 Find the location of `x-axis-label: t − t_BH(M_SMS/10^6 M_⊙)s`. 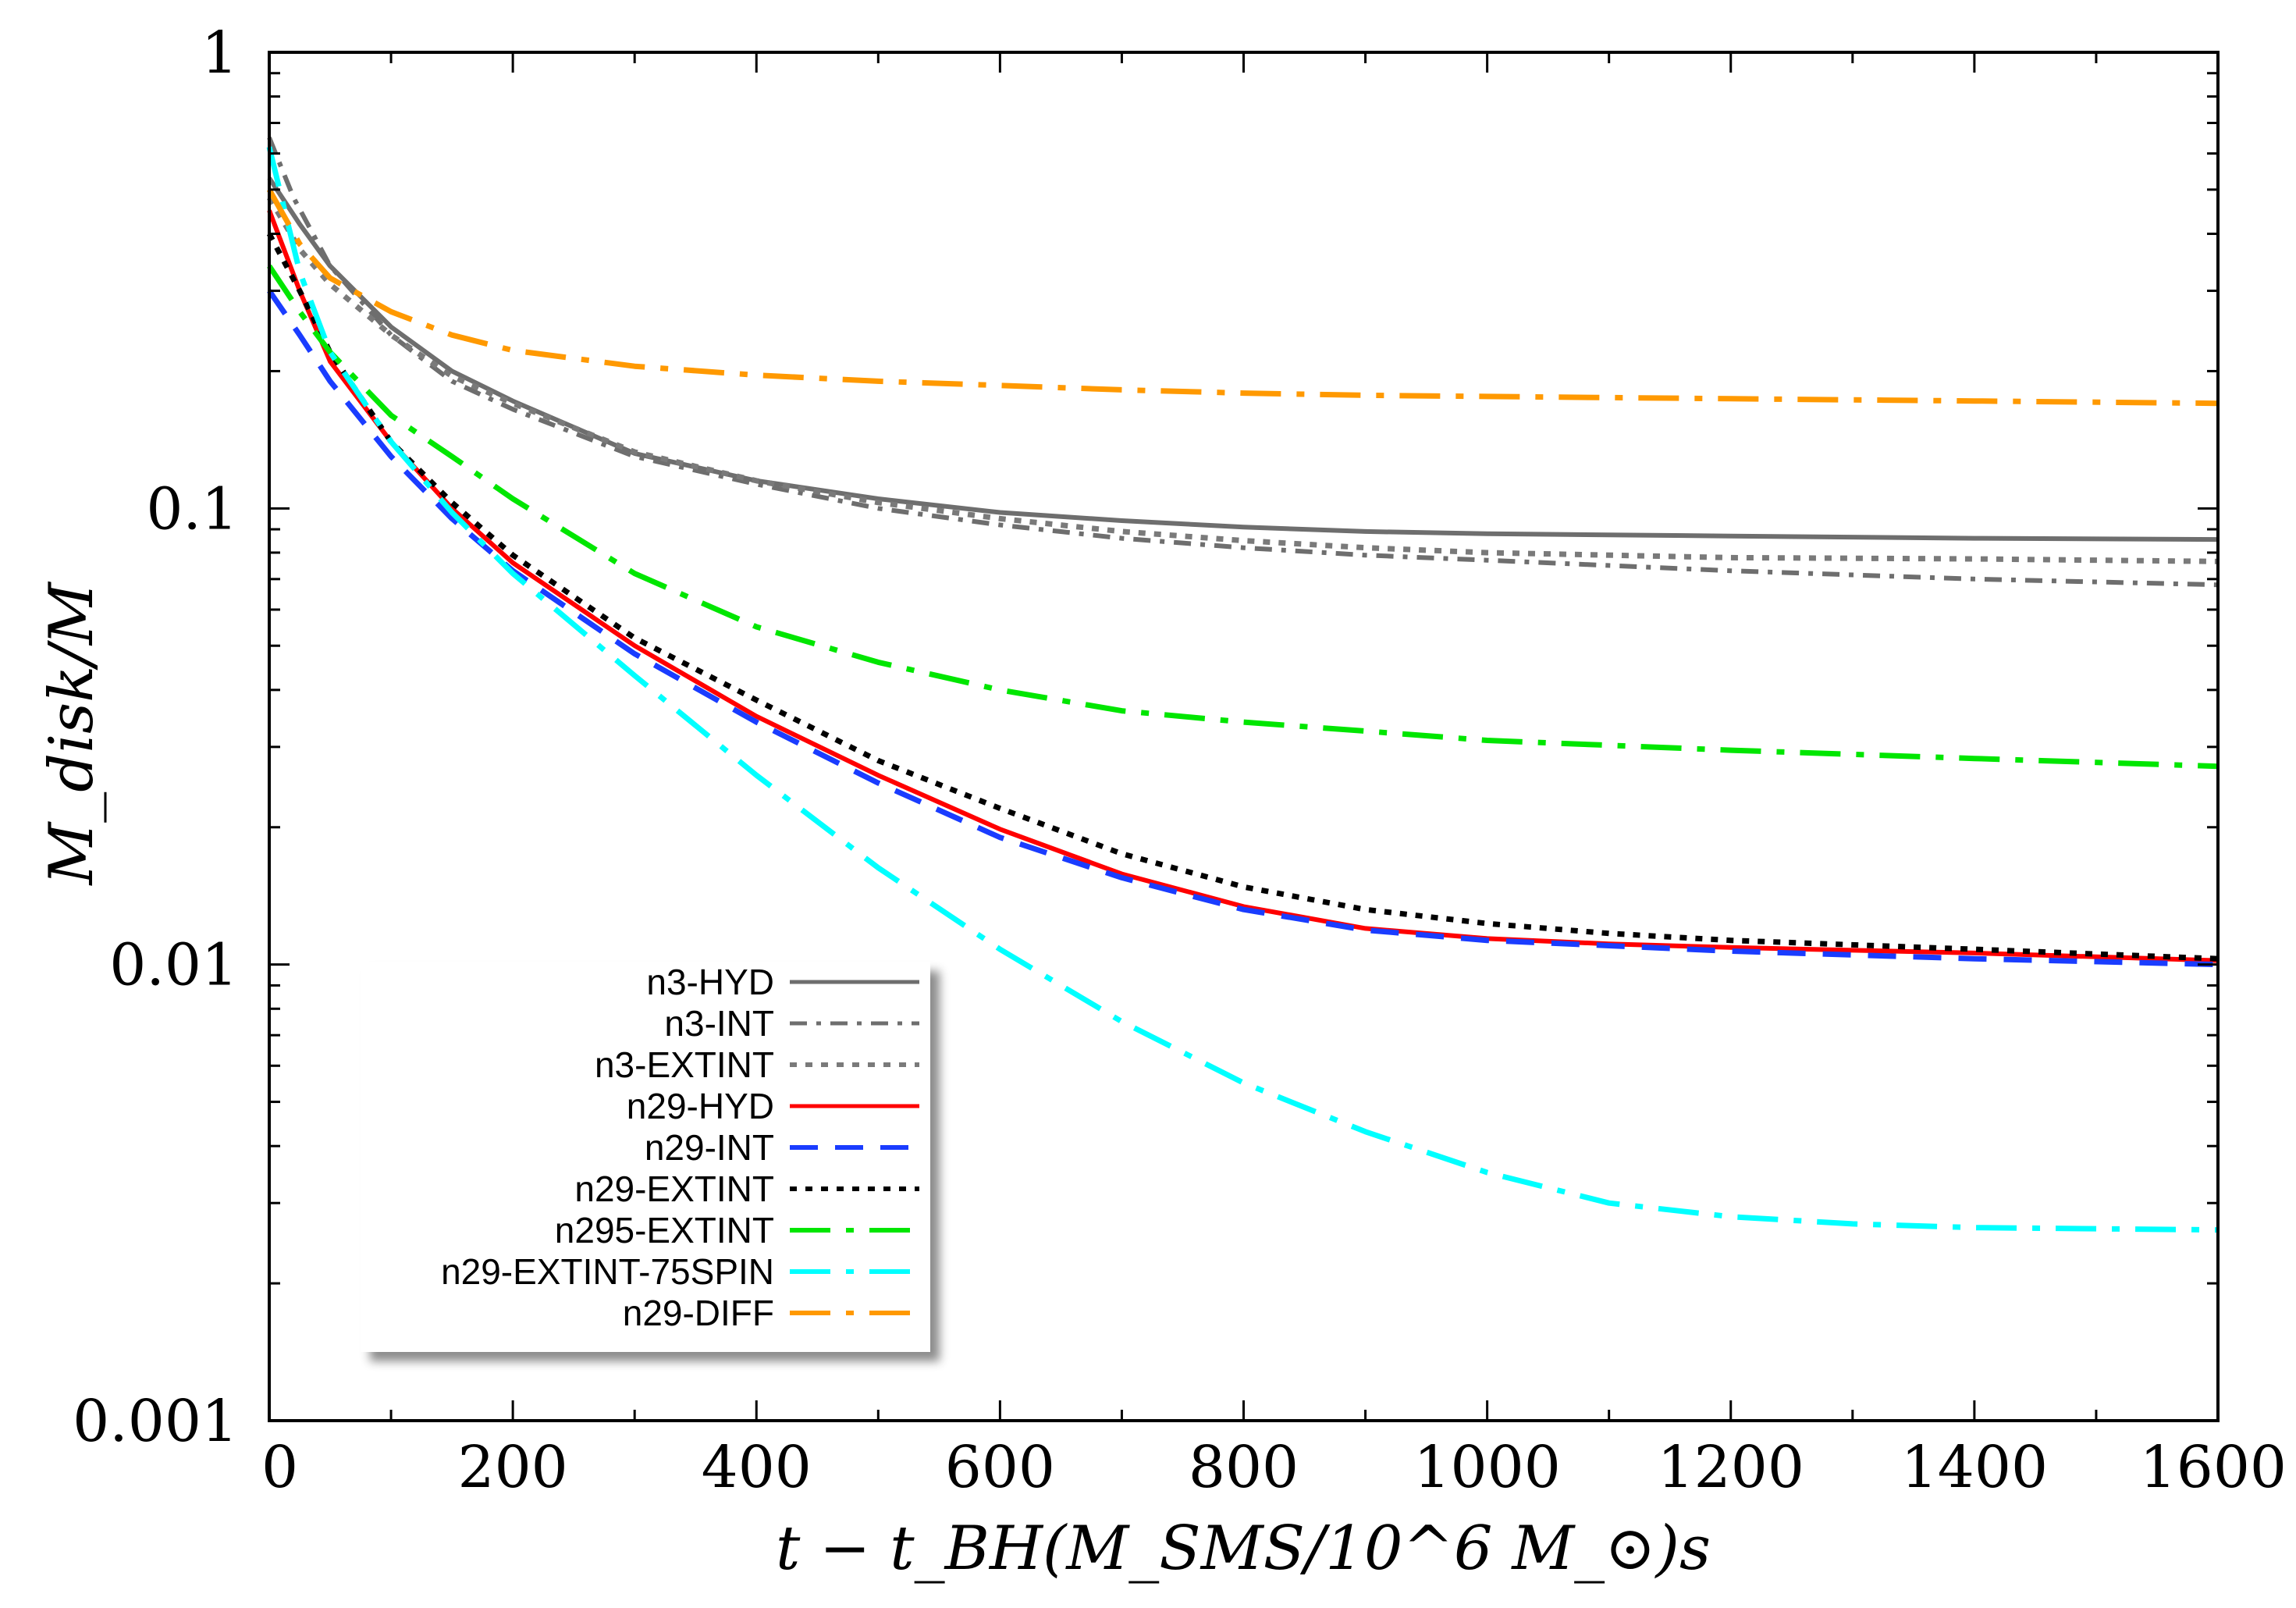

x-axis-label: t − t_BH(M_SMS/10^6 M_⊙)s is located at coordinates (1244, 1549).